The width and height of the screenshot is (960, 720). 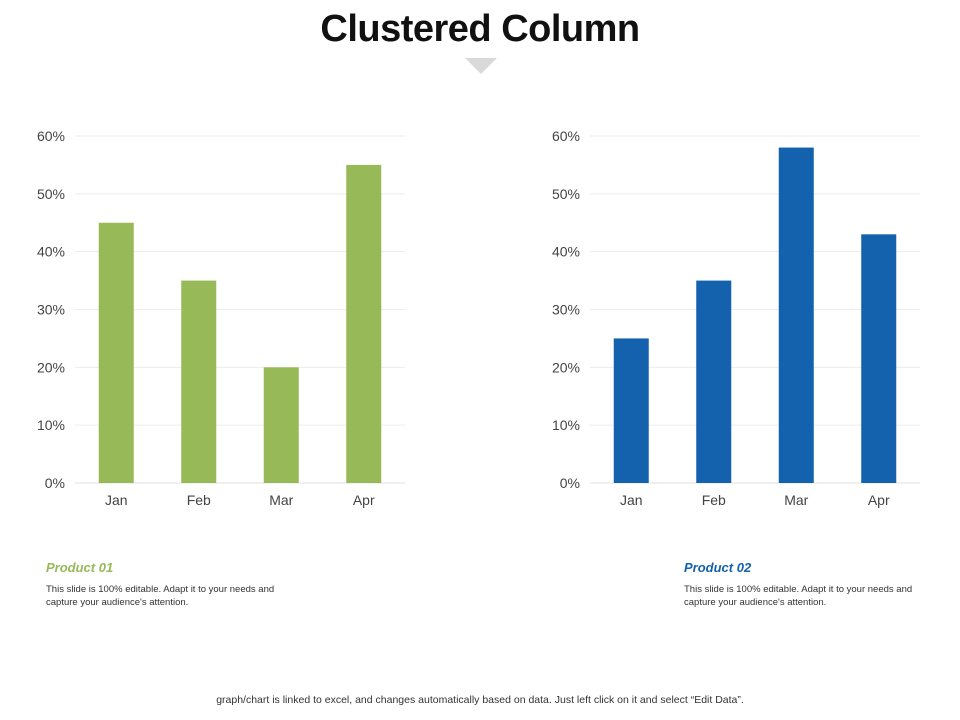 I want to click on title-pointer-icon, so click(x=481, y=66).